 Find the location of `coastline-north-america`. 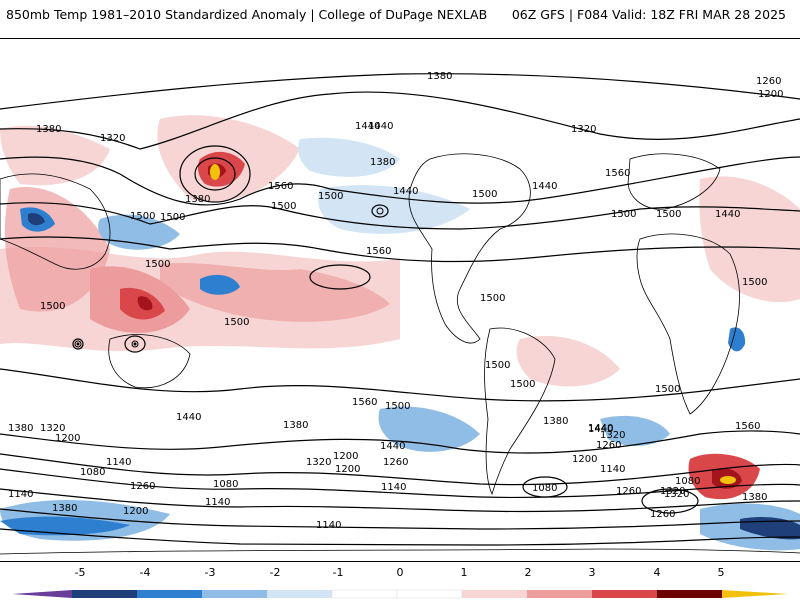

coastline-north-america is located at coordinates (469, 248).